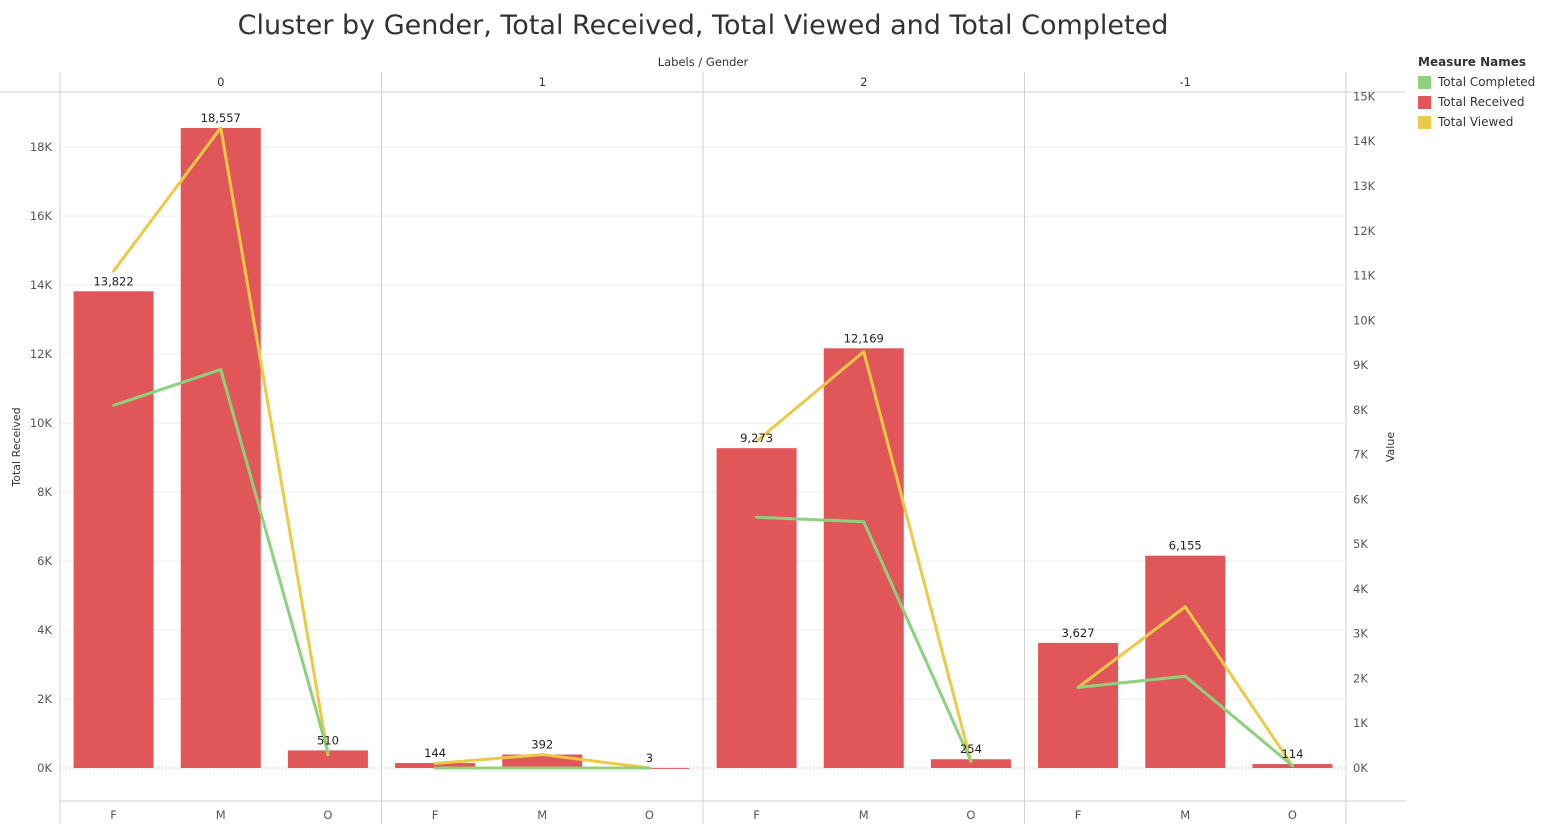 The height and width of the screenshot is (824, 1557). I want to click on legend-item-total-completed: Total Completed, so click(1476, 82).